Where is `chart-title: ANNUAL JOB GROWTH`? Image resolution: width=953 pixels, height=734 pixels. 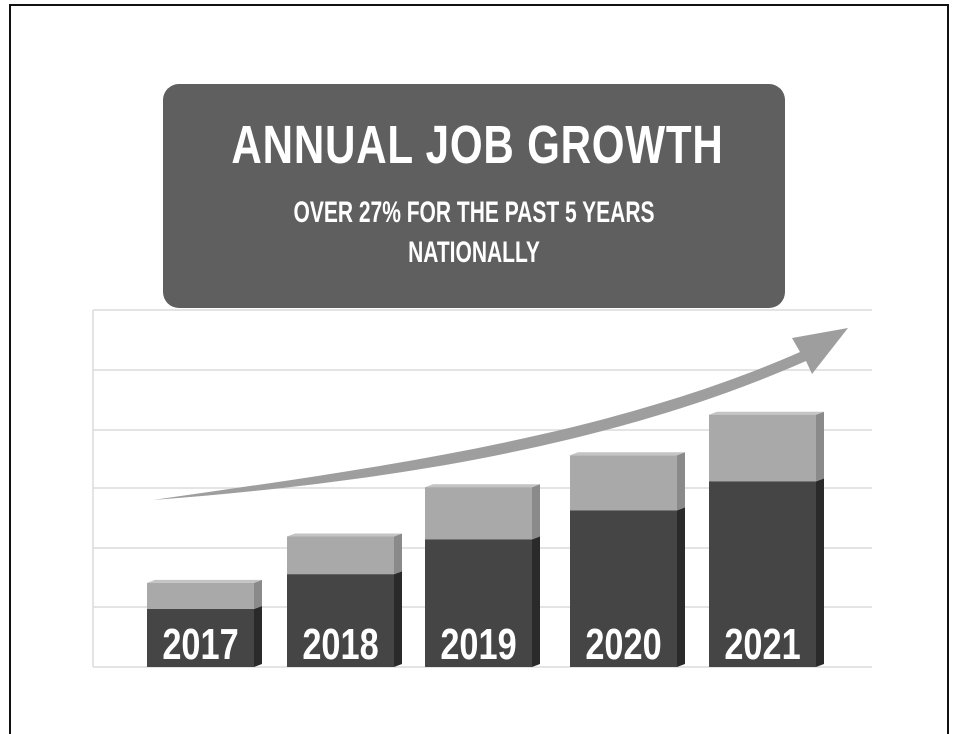 chart-title: ANNUAL JOB GROWTH is located at coordinates (477, 145).